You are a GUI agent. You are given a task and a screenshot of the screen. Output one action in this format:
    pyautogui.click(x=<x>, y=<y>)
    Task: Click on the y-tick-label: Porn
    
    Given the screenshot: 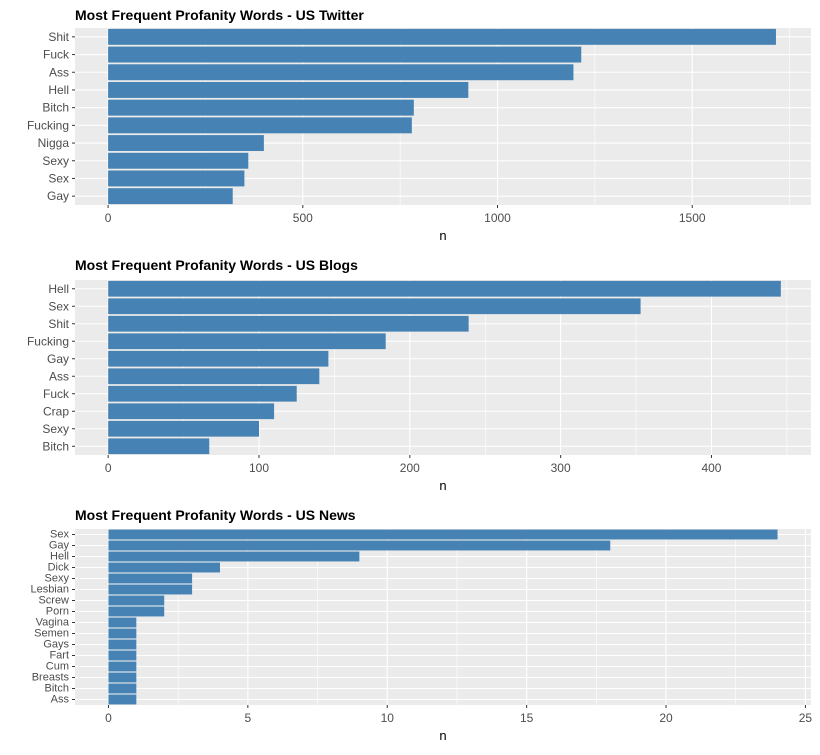 What is the action you would take?
    pyautogui.click(x=57, y=612)
    